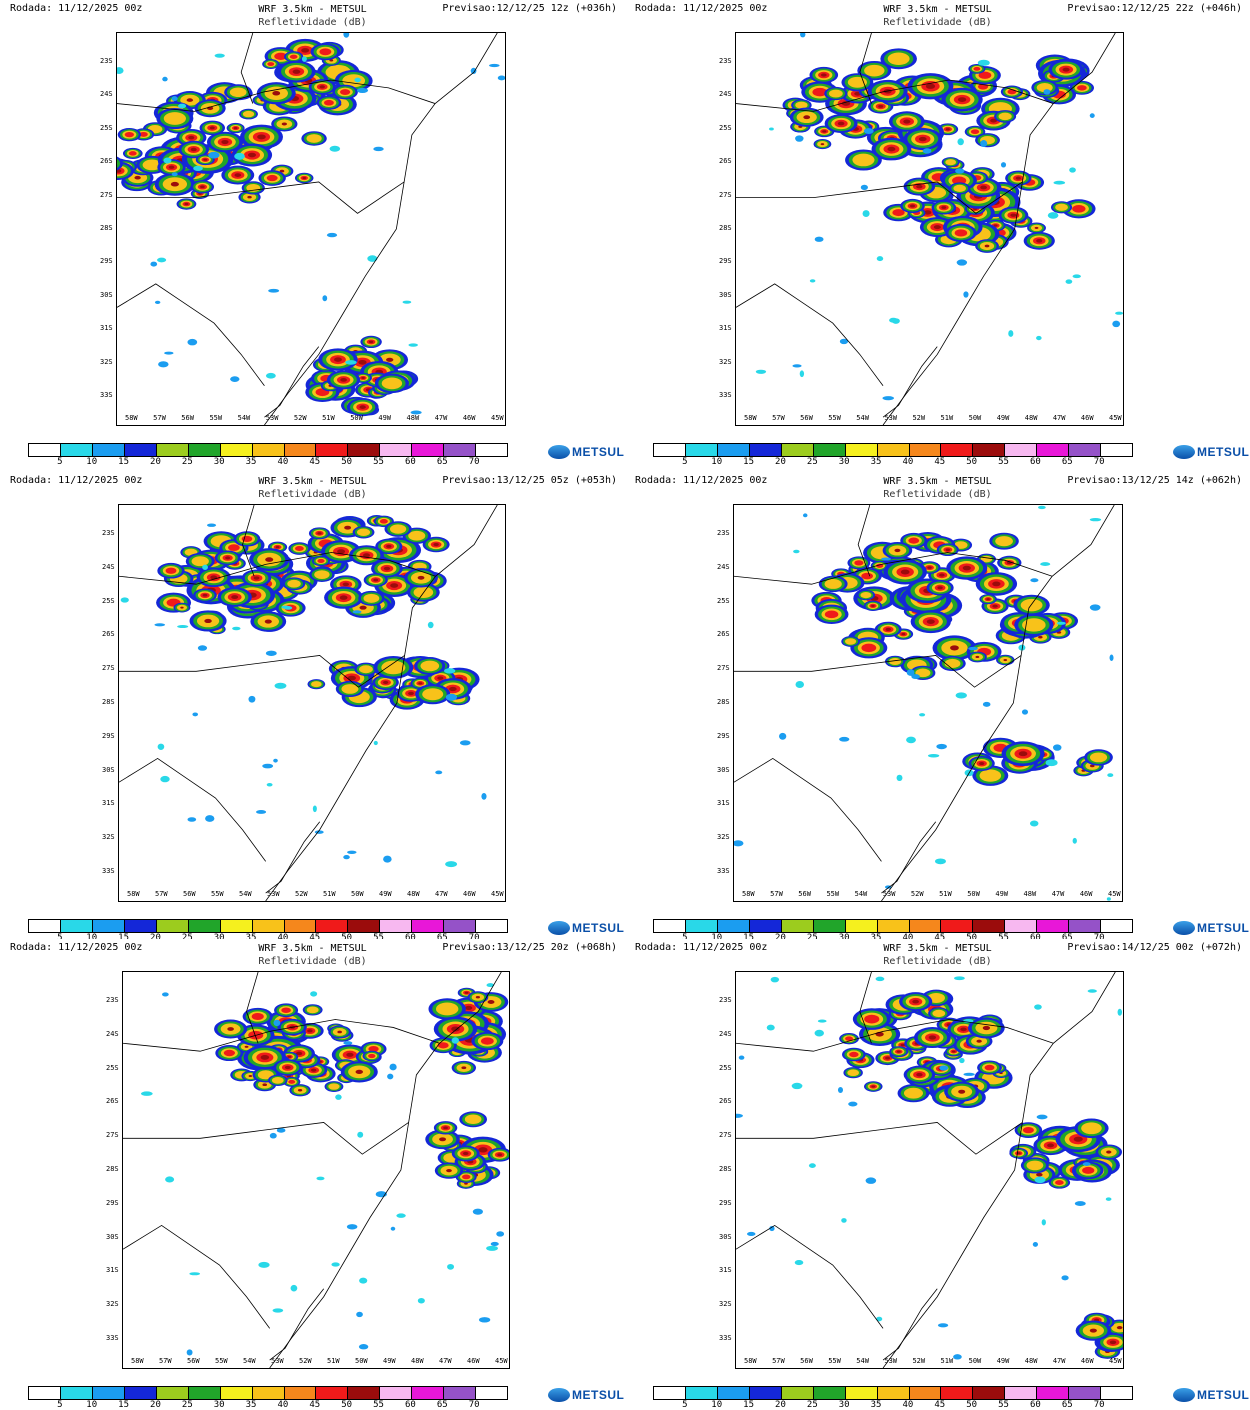  Describe the element at coordinates (357, 894) in the screenshot. I see `longitude-label: 50W` at that location.